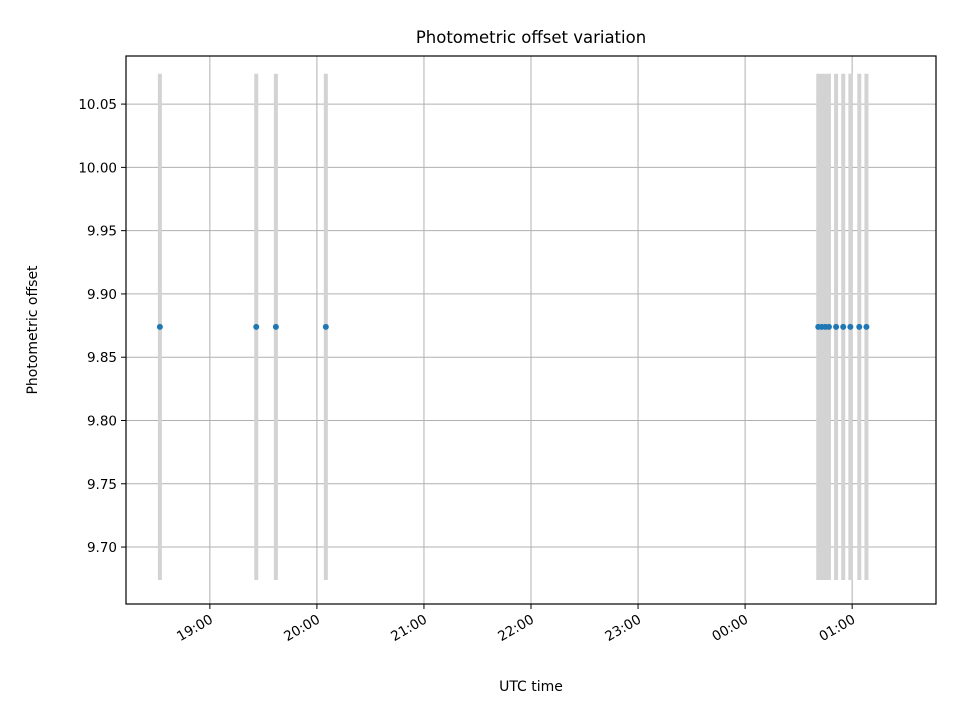 The width and height of the screenshot is (960, 720). I want to click on chart-title: Photometric offset variation, so click(531, 37).